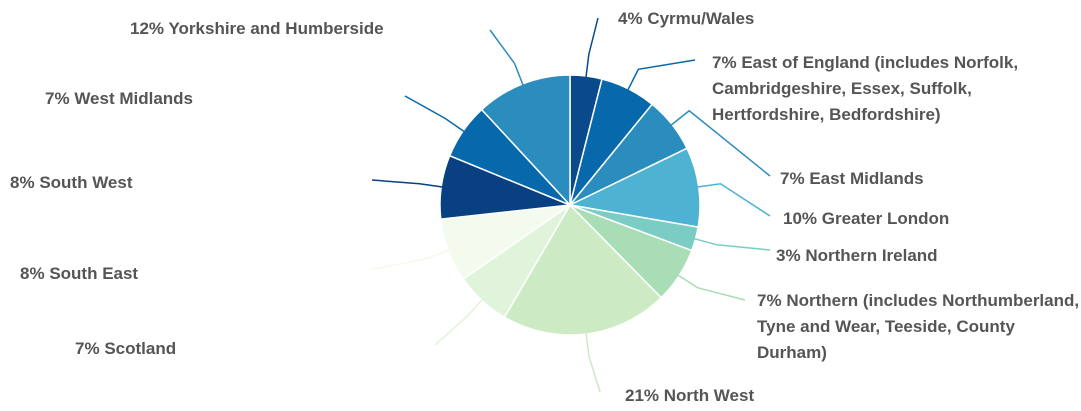  What do you see at coordinates (885, 218) in the screenshot?
I see `category-label: Greater London` at bounding box center [885, 218].